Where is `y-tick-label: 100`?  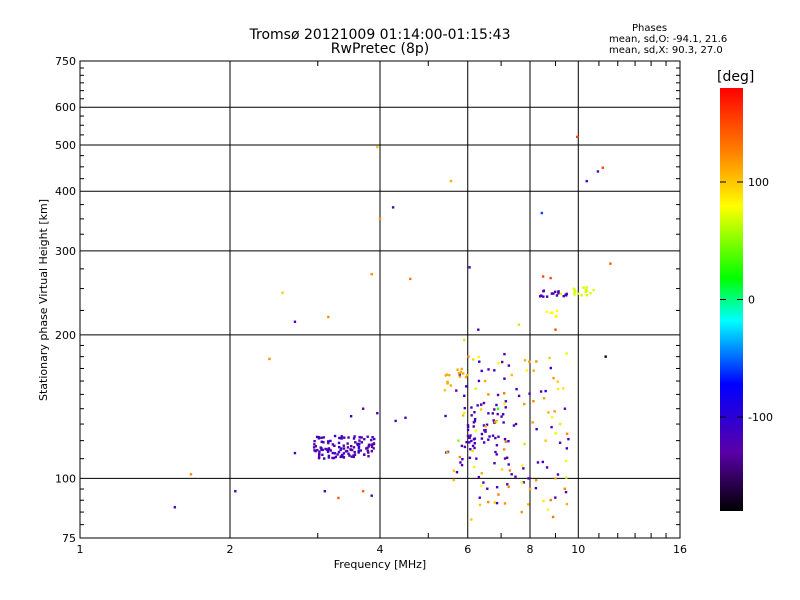
y-tick-label: 100 is located at coordinates (65, 478).